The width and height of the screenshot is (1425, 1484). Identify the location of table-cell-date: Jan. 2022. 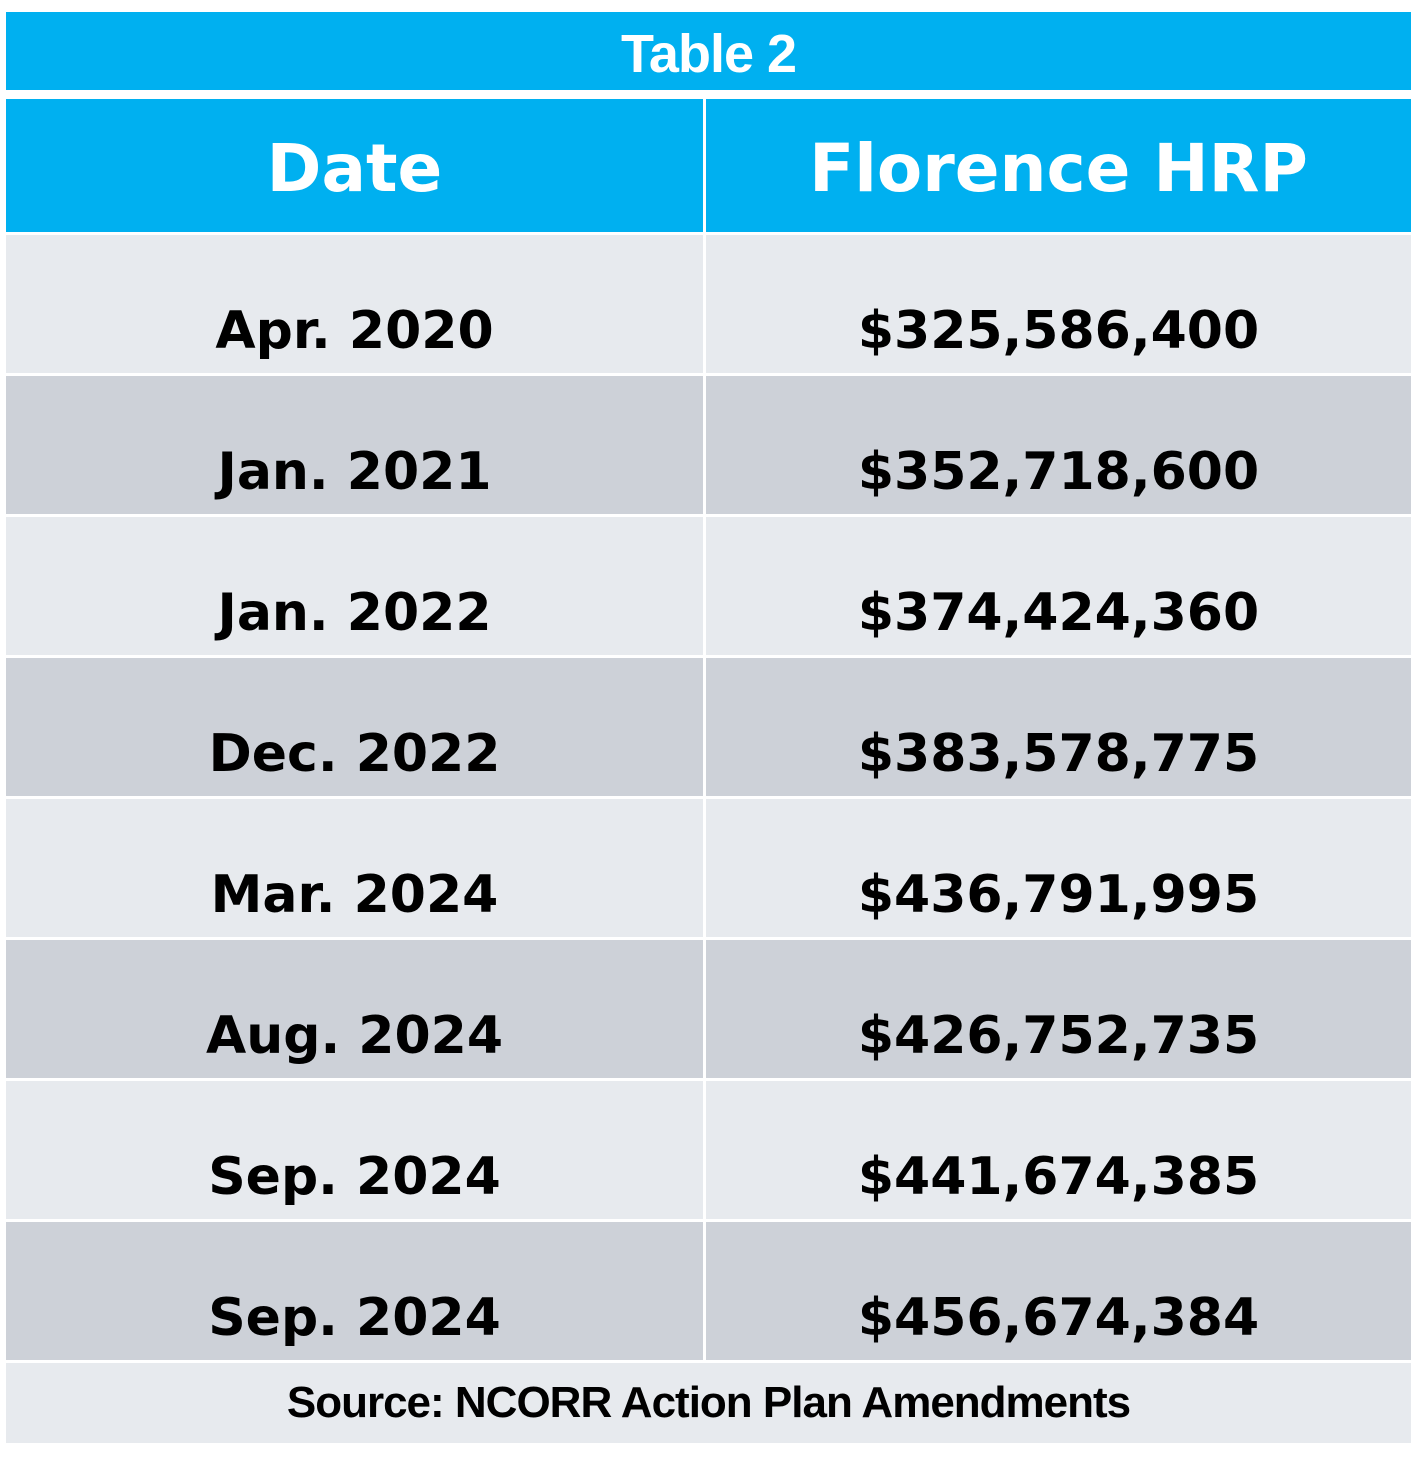
(356, 587).